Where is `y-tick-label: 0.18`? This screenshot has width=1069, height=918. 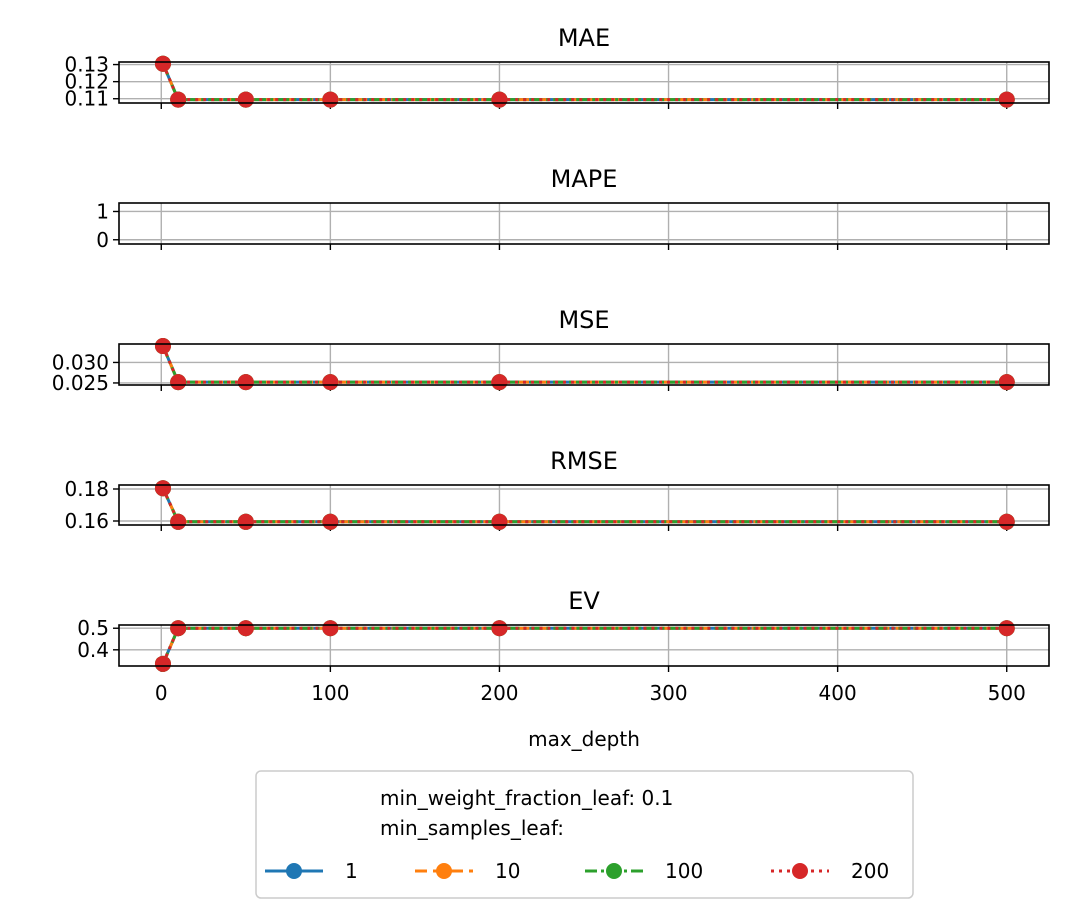
y-tick-label: 0.18 is located at coordinates (86, 489).